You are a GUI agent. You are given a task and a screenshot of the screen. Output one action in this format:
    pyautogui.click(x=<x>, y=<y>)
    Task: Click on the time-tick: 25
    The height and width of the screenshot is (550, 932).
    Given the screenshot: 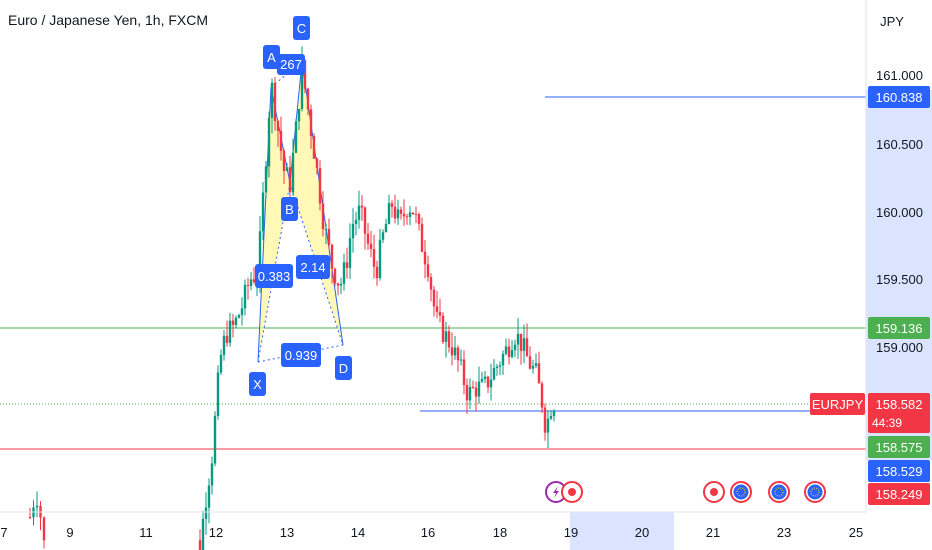 What is the action you would take?
    pyautogui.click(x=856, y=532)
    